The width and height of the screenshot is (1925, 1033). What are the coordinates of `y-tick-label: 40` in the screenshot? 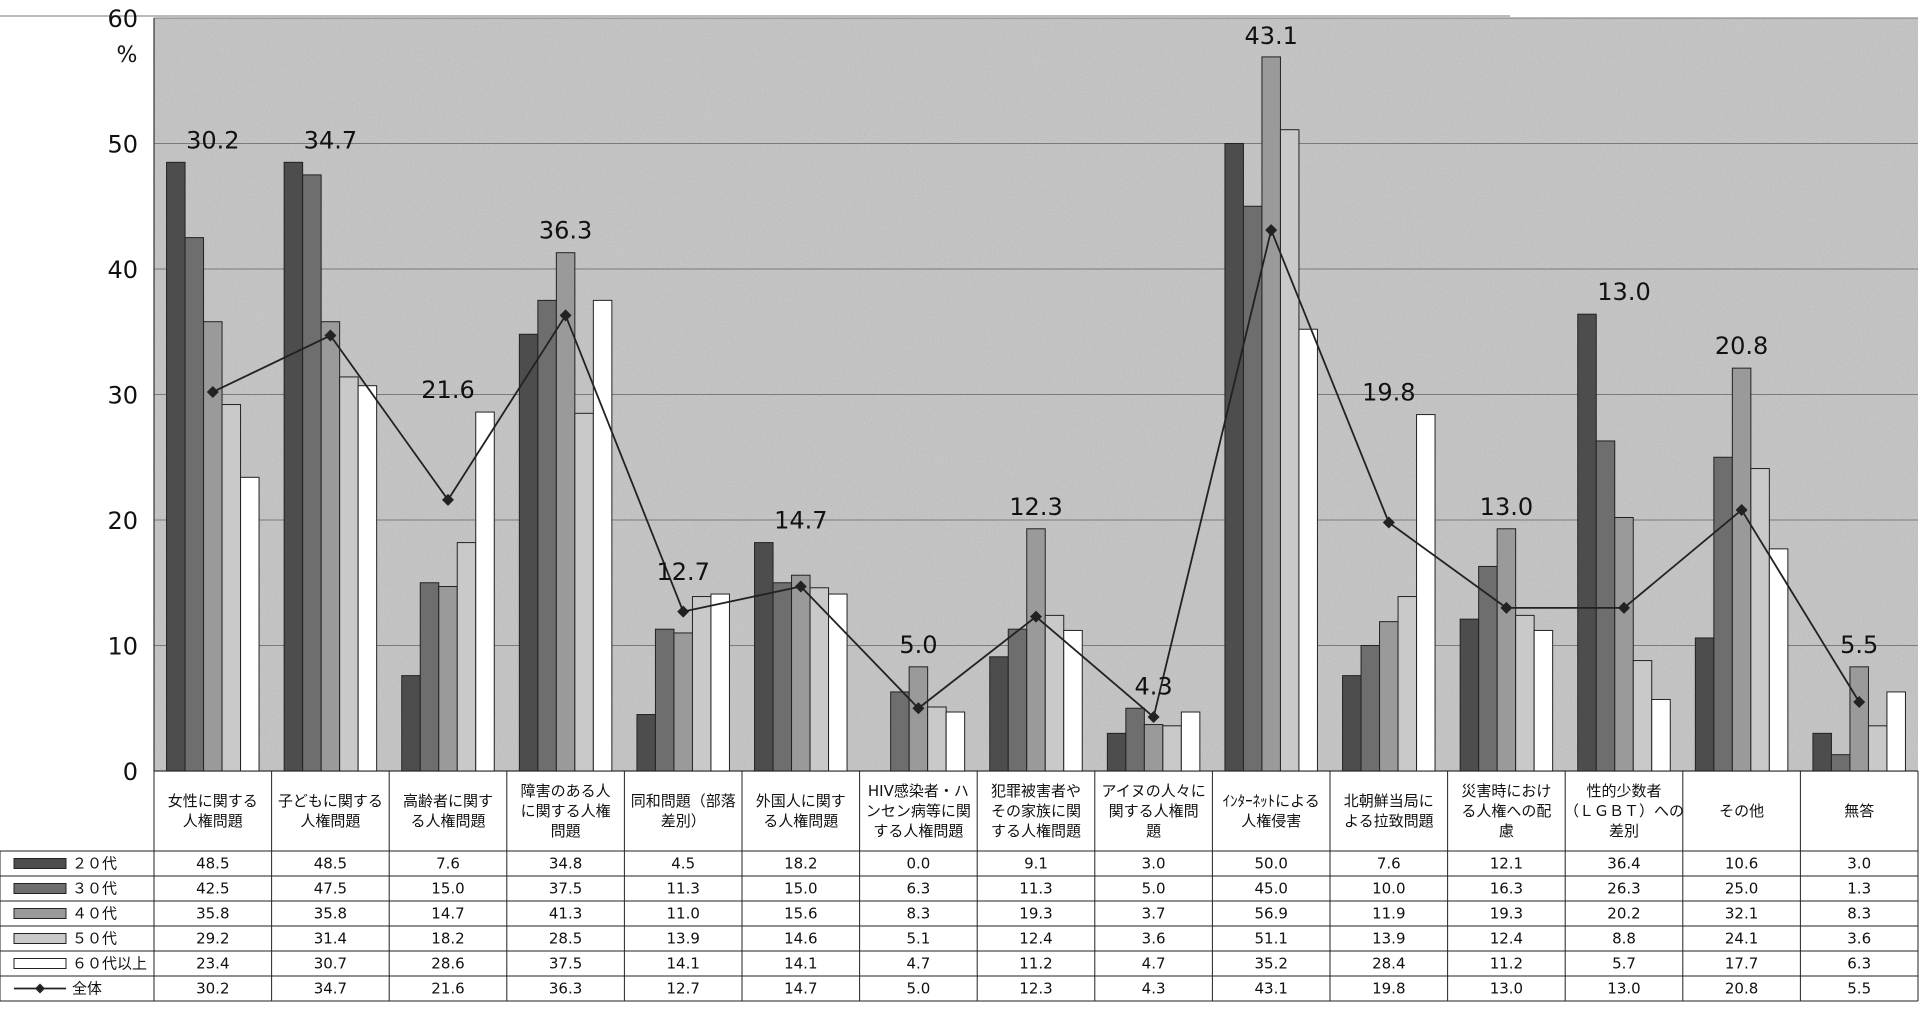 It's located at (122, 270).